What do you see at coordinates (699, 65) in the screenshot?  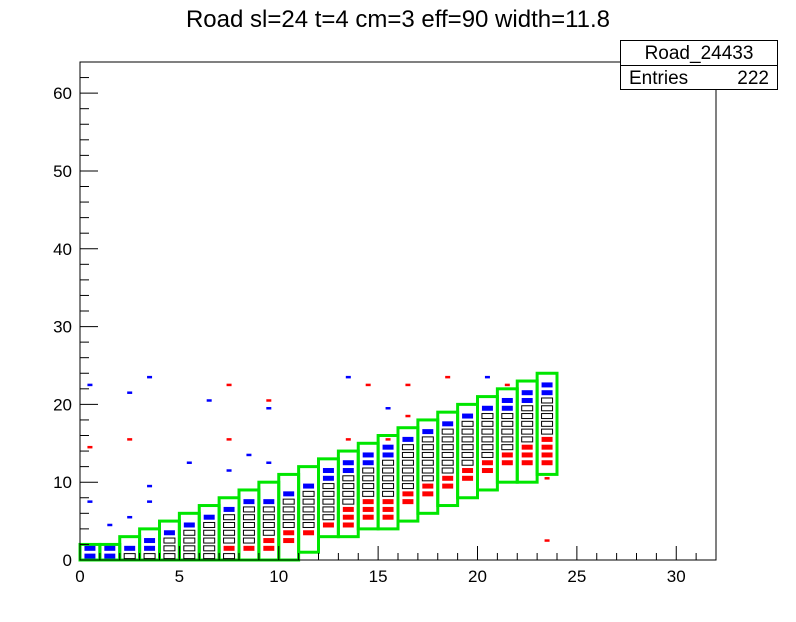 I see `stats-box: Road_24433 Entries 222` at bounding box center [699, 65].